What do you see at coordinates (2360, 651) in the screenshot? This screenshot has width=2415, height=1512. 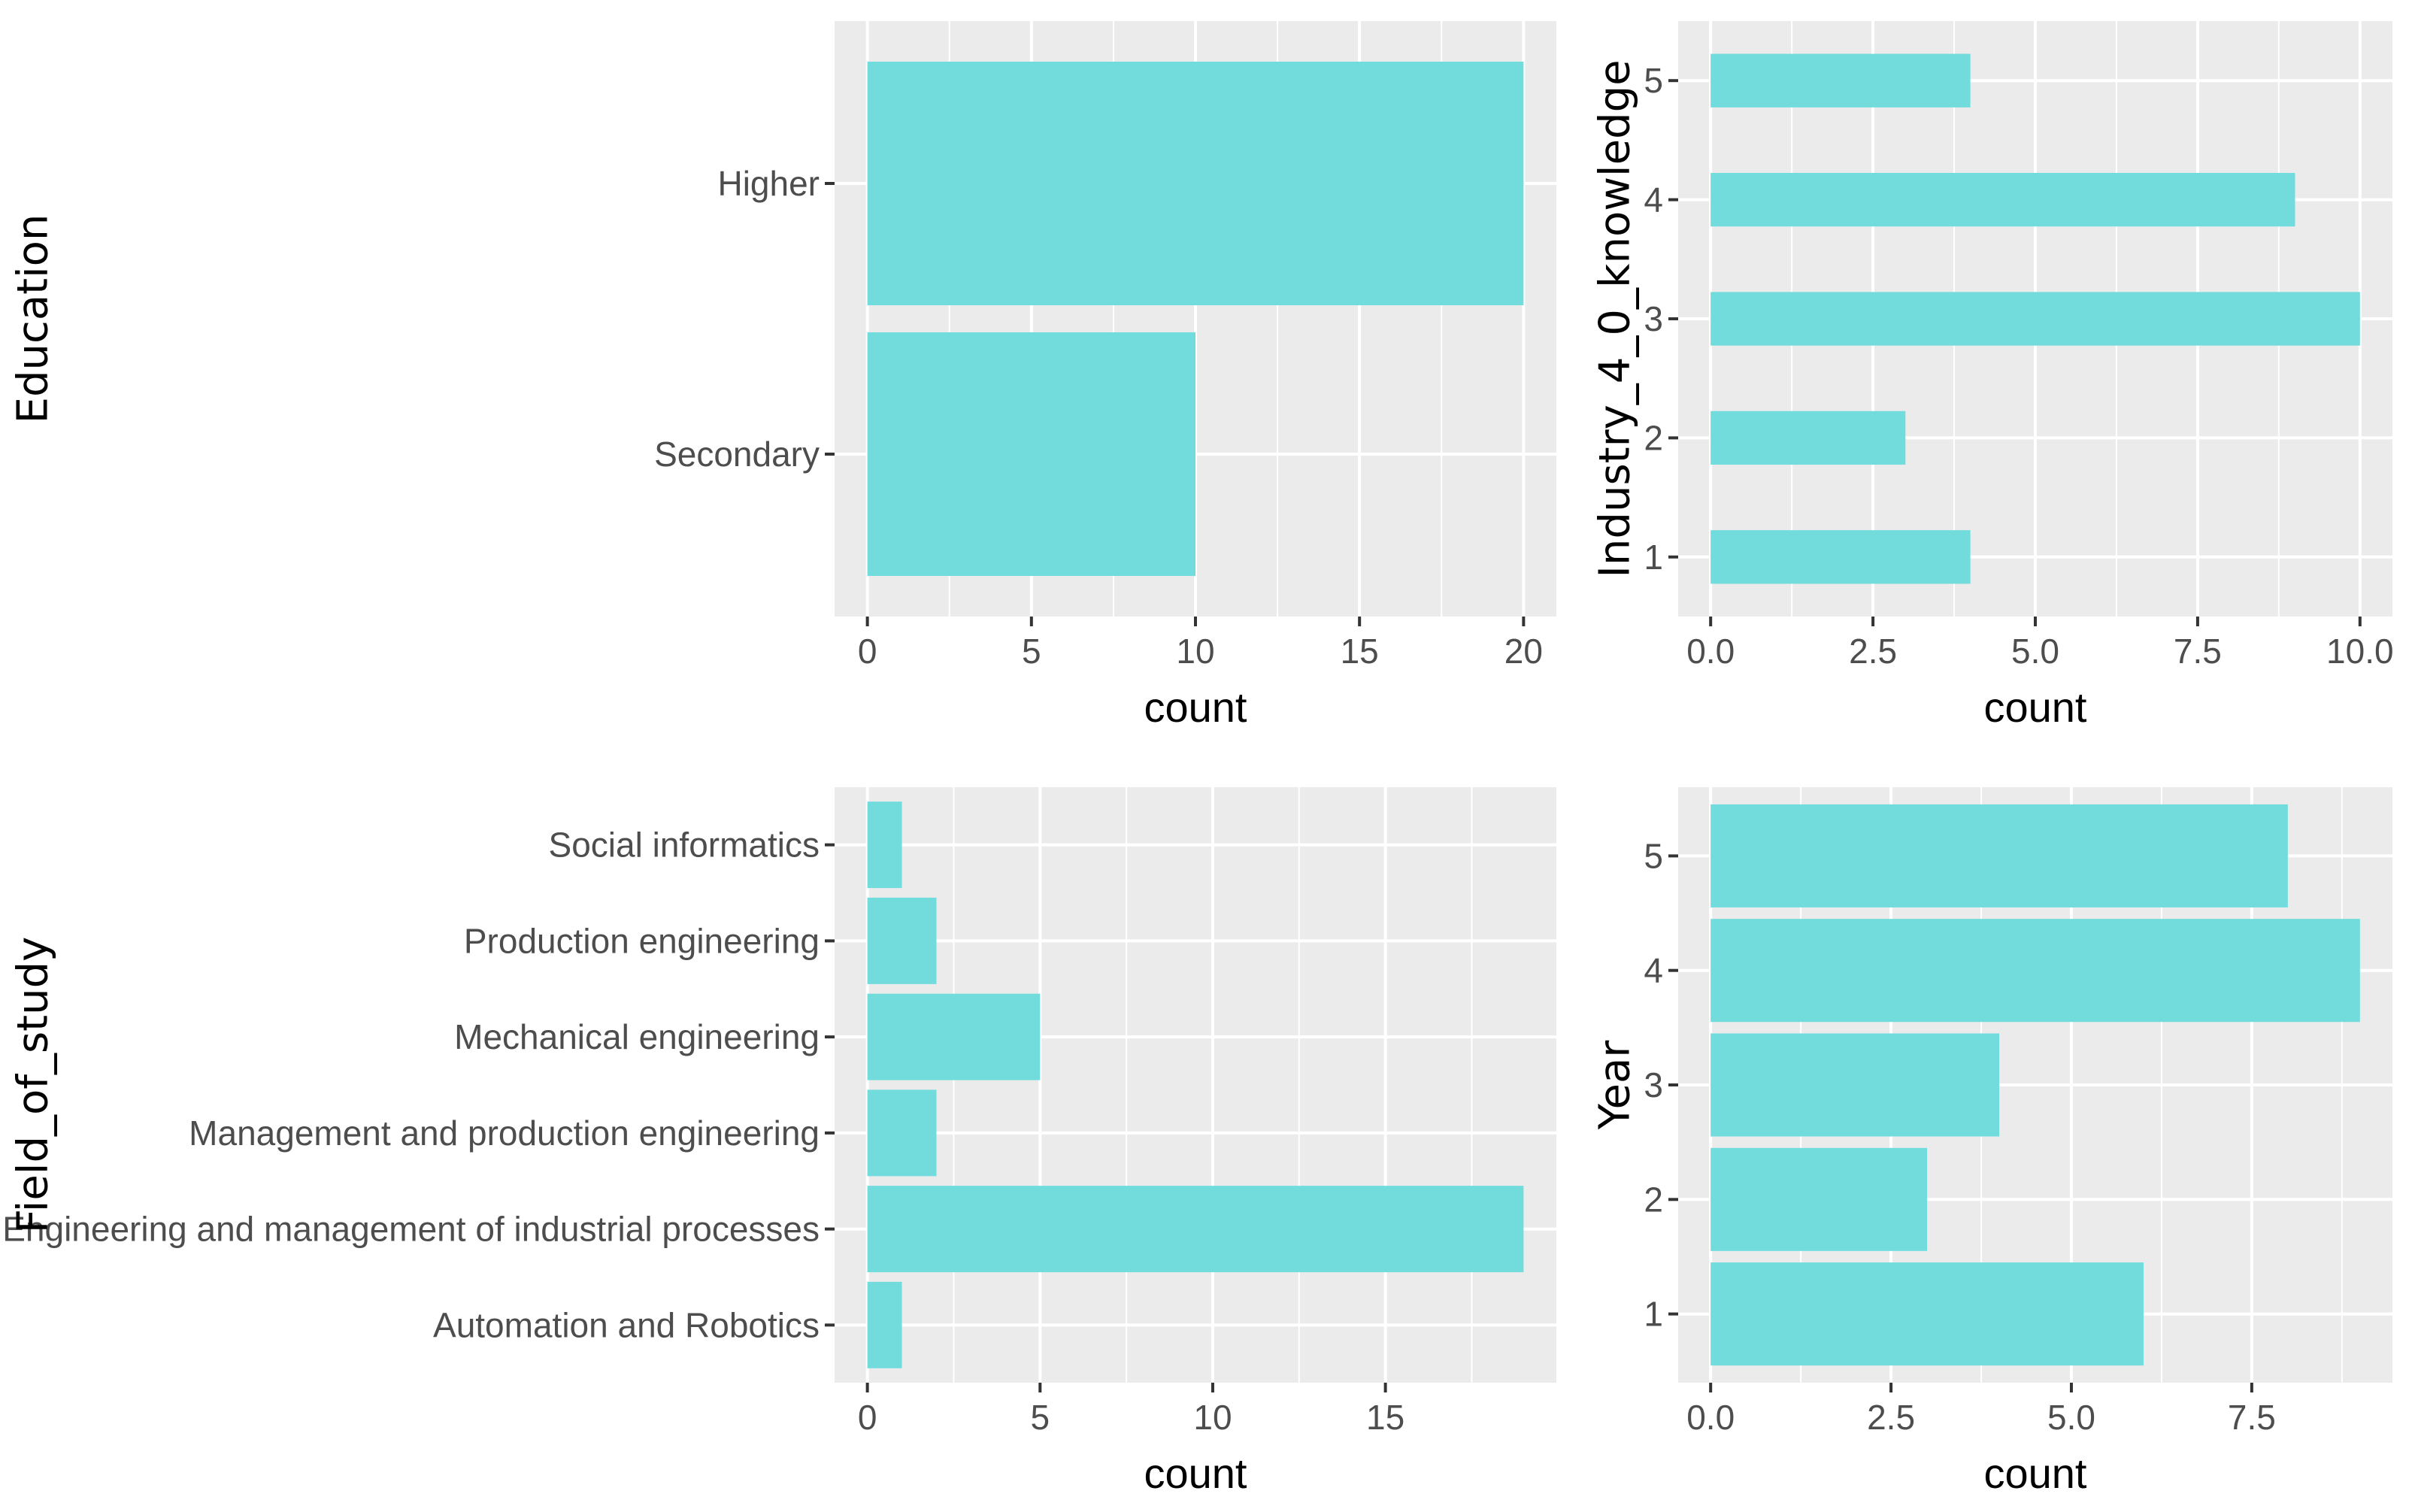 I see `x-tick-label: 10.0` at bounding box center [2360, 651].